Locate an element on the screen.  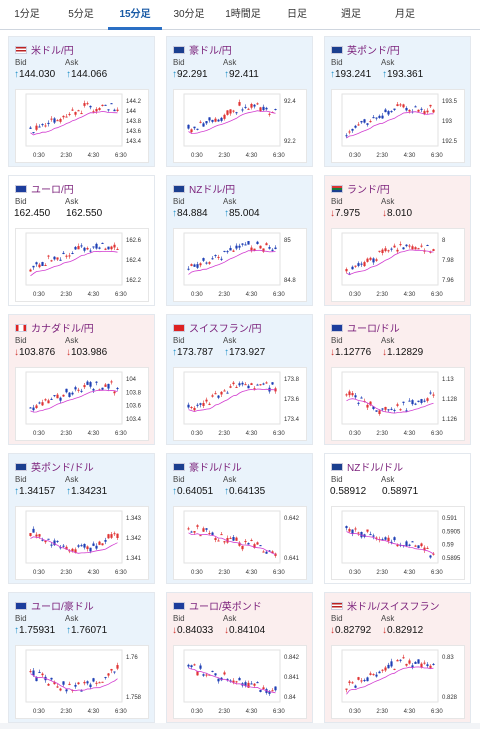
price-chart: 0.642 0.641 0:30 2:30 4:30 6:30 is located at coordinates (240, 543).